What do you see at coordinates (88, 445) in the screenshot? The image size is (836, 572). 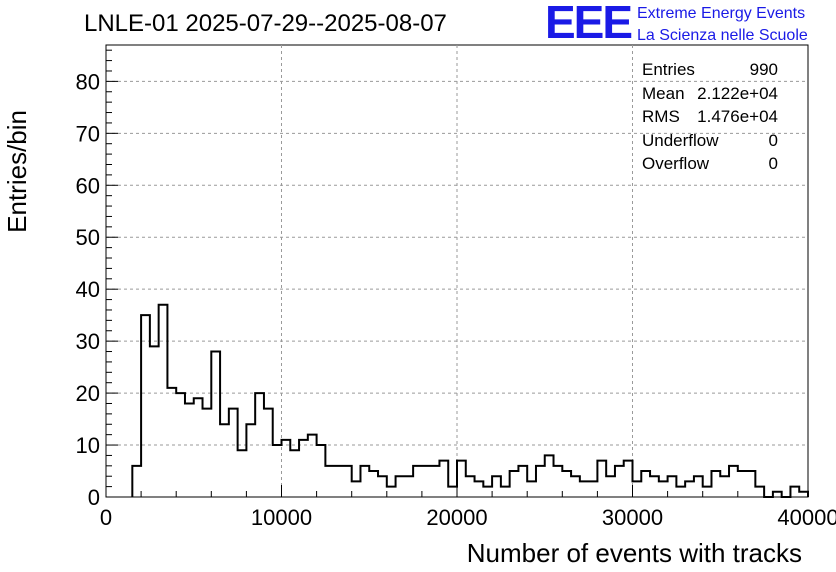 I see `y-tick-label: 10` at bounding box center [88, 445].